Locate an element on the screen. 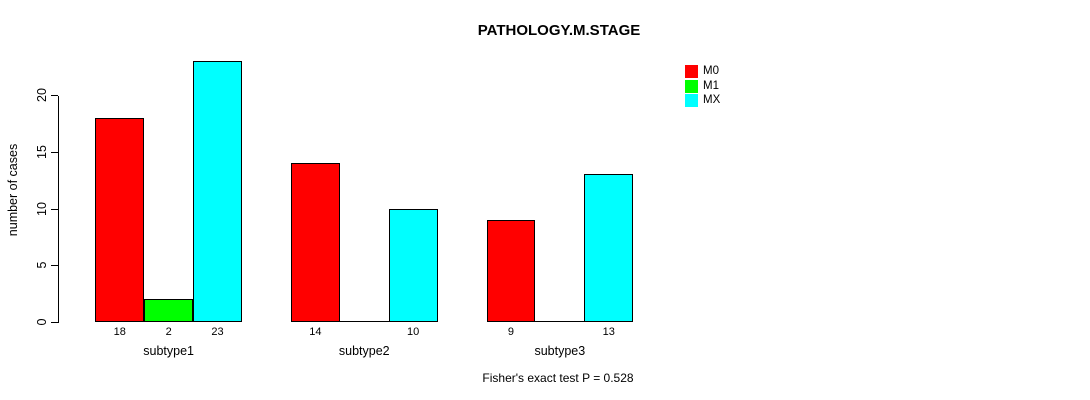 The width and height of the screenshot is (1090, 400). category-label-subtype1: subtype1 is located at coordinates (169, 351).